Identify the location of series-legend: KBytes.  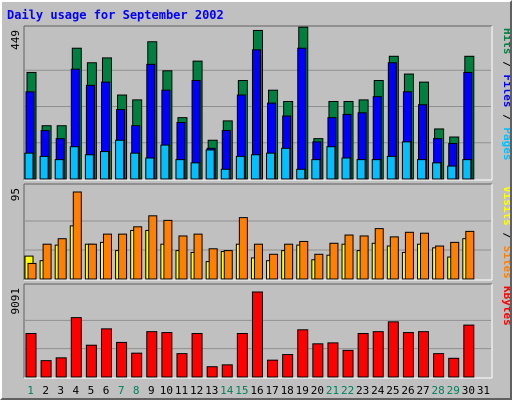
(505, 306).